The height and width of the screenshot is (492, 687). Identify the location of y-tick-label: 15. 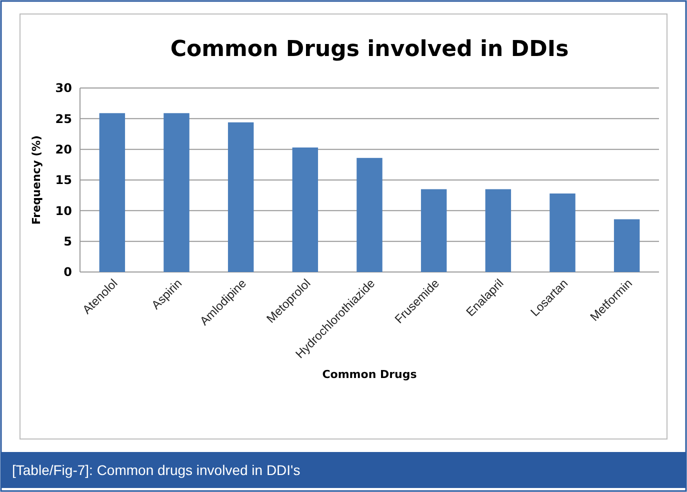
(63, 180).